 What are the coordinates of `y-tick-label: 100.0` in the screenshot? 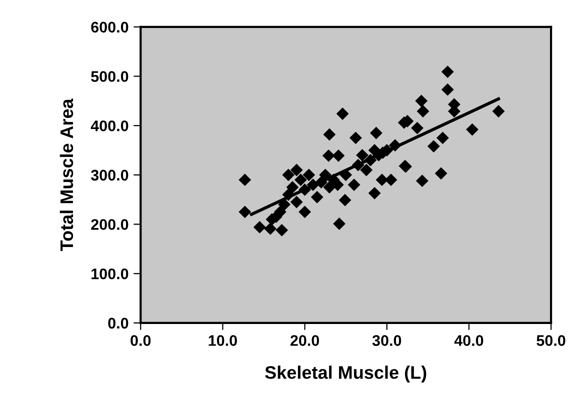 It's located at (110, 274).